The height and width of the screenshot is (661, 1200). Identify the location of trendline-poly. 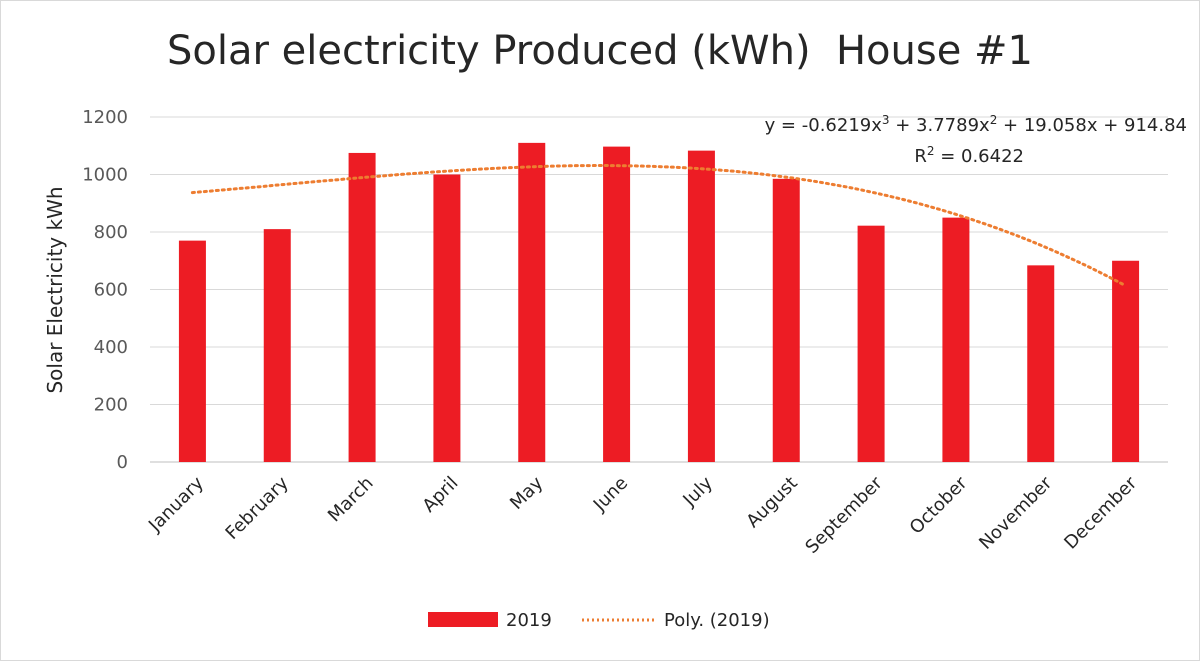
(659, 226).